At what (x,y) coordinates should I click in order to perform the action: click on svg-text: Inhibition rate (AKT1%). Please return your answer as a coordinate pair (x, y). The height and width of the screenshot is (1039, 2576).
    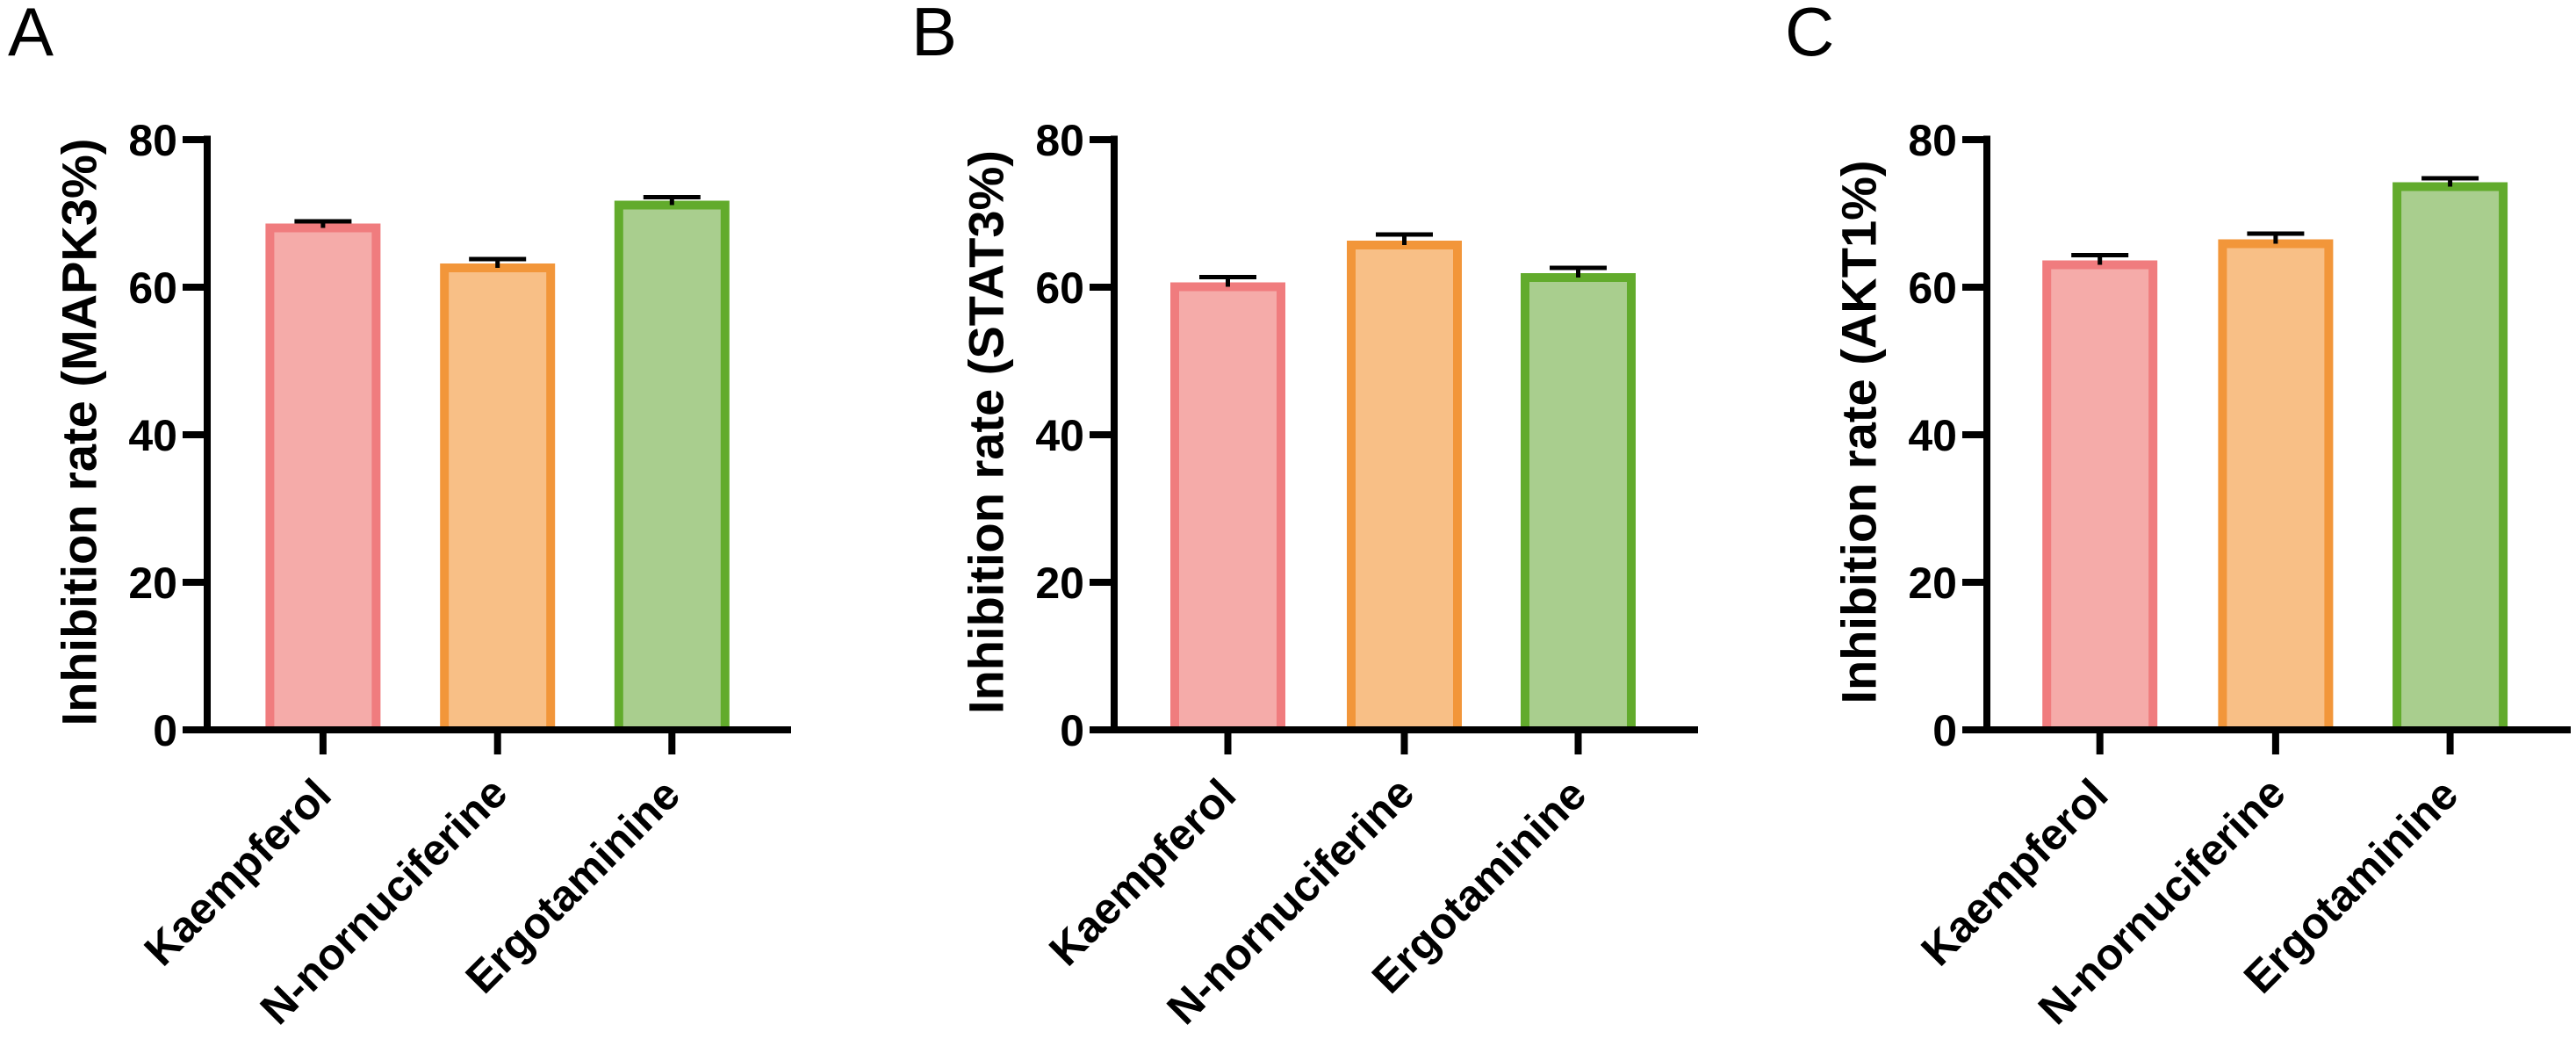
    Looking at the image, I should click on (1859, 431).